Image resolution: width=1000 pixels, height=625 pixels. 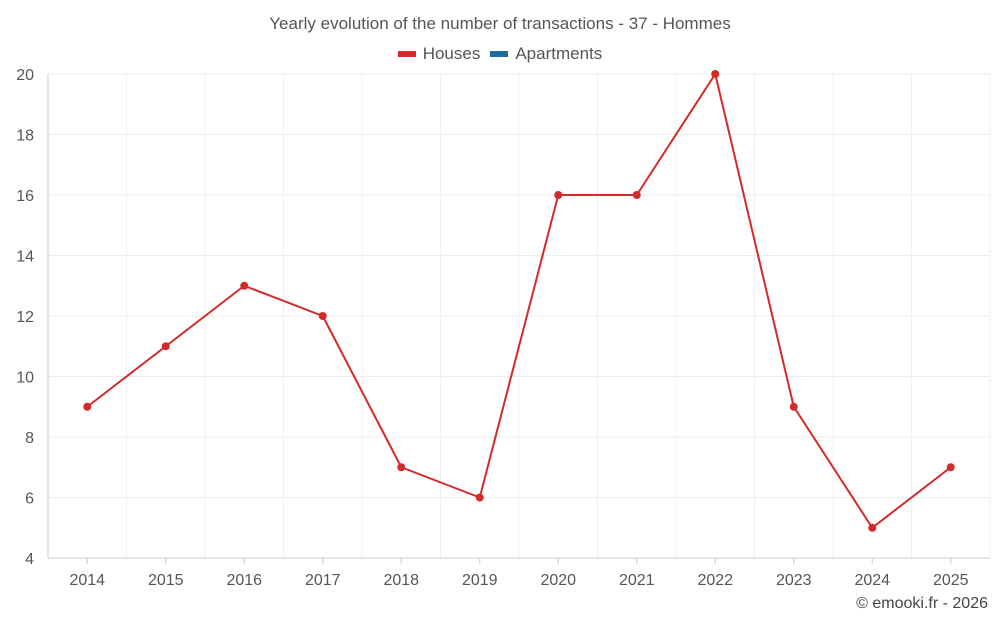 What do you see at coordinates (25, 75) in the screenshot?
I see `y-tick-label: 20` at bounding box center [25, 75].